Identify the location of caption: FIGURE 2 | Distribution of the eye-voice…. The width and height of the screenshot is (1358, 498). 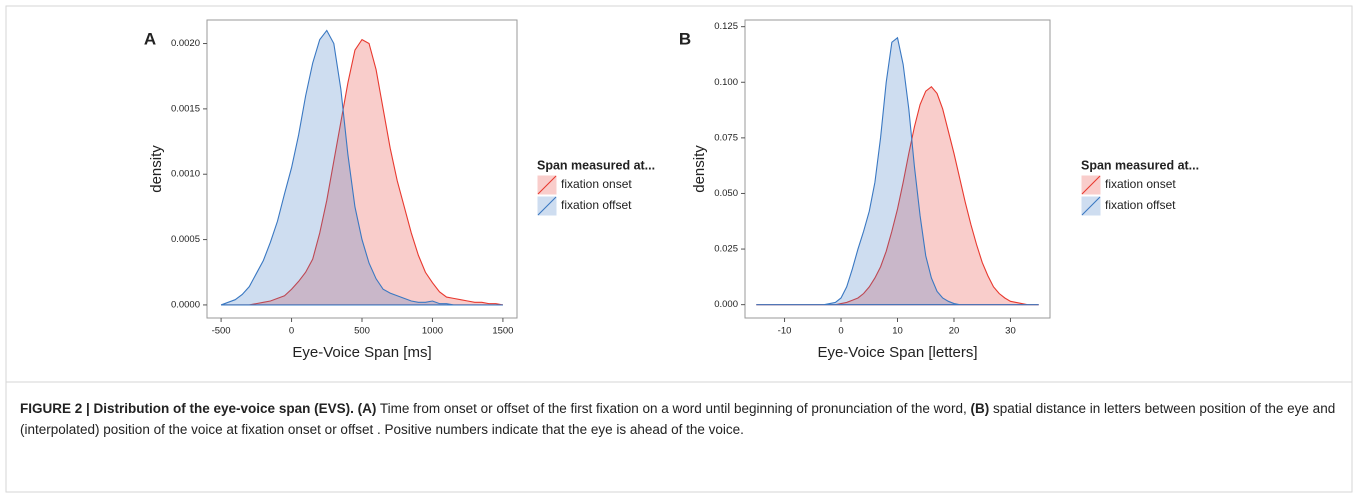
(680, 419).